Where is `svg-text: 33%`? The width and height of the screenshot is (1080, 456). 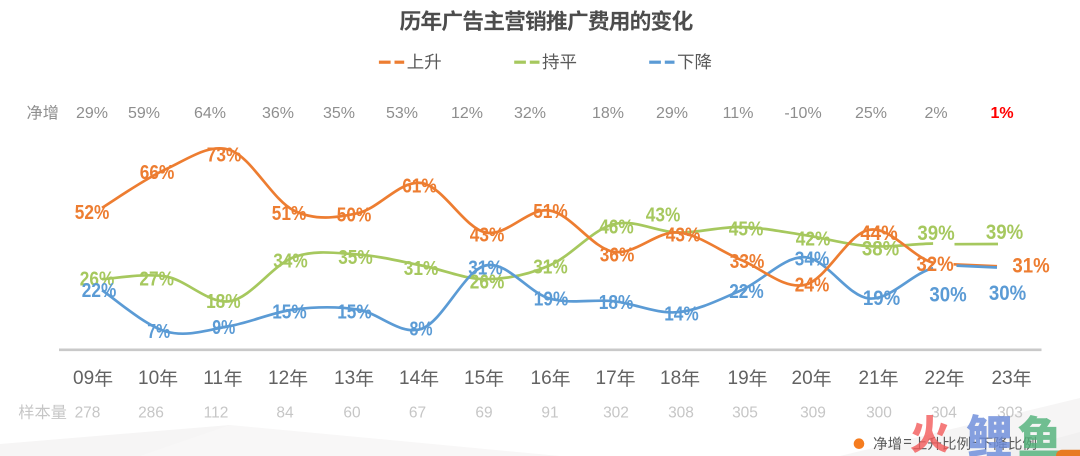 svg-text: 33% is located at coordinates (747, 262).